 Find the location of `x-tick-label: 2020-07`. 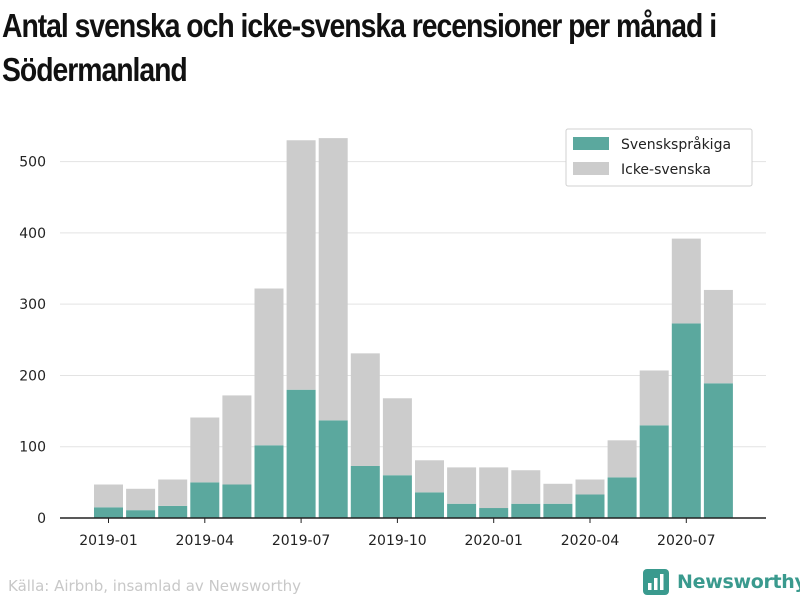

x-tick-label: 2020-07 is located at coordinates (686, 541).